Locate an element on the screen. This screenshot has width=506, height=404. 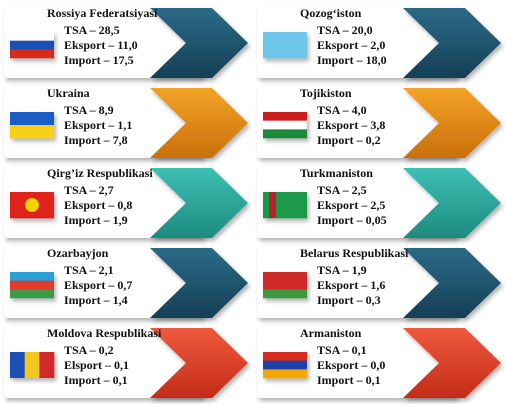
trade-line: TSA – 4,0 is located at coordinates (342, 110).